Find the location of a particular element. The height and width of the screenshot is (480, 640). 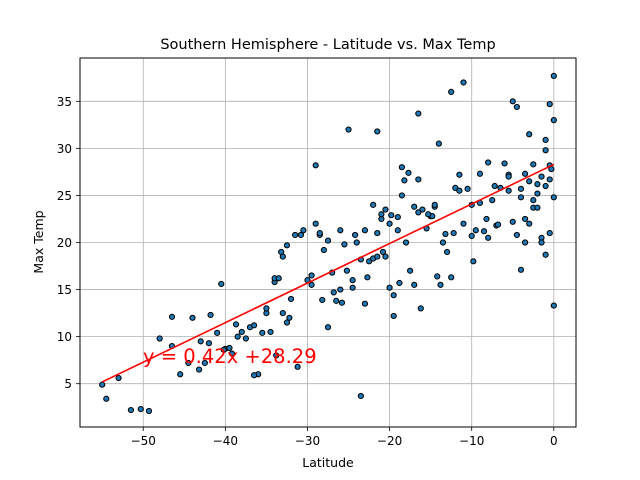

x-tick-label: −20 is located at coordinates (389, 441).